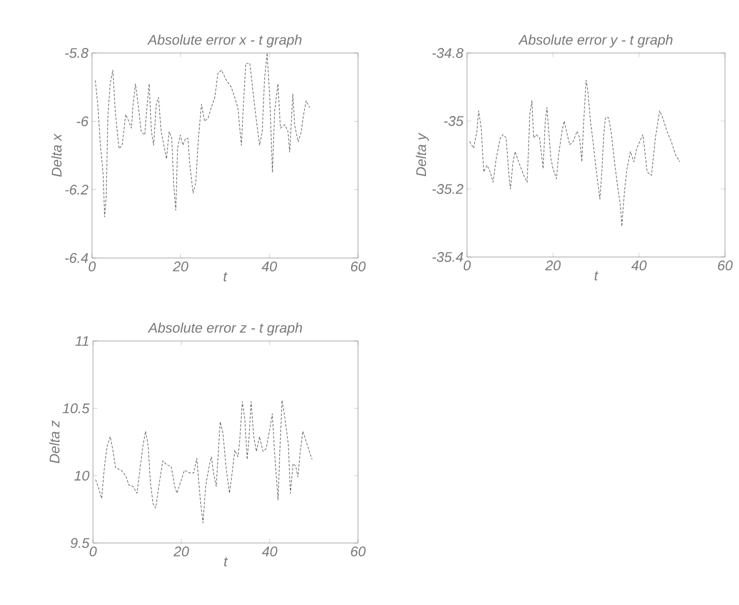  I want to click on y-tick-label: -35, so click(454, 121).